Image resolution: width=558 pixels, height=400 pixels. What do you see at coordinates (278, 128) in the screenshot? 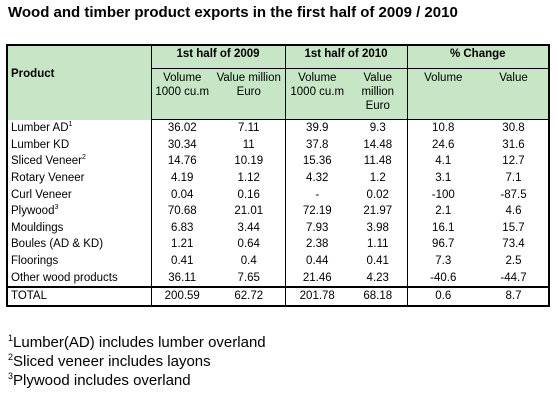
I see `table-row: Lumber AD1 36.02 7.11 39.9 9.3 10.8 30.8` at bounding box center [278, 128].